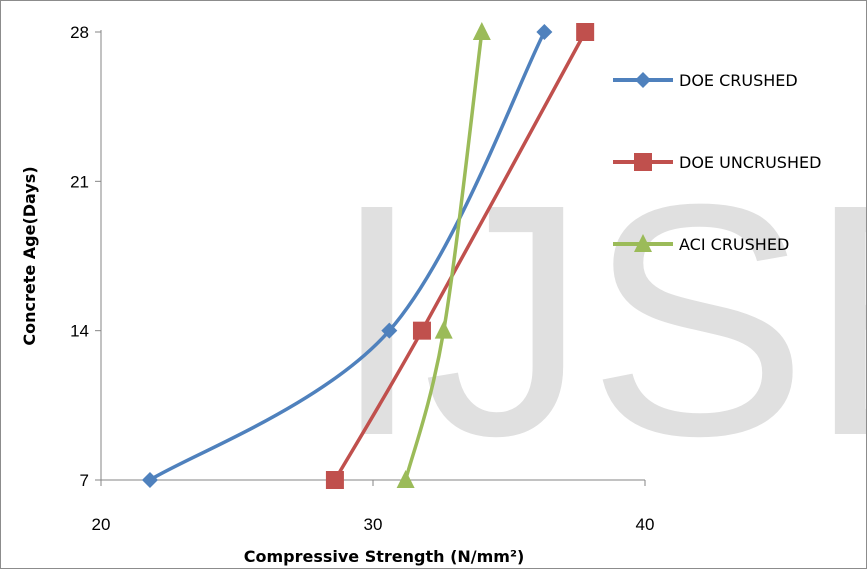  Describe the element at coordinates (645, 524) in the screenshot. I see `x-tick-label: 40` at that location.